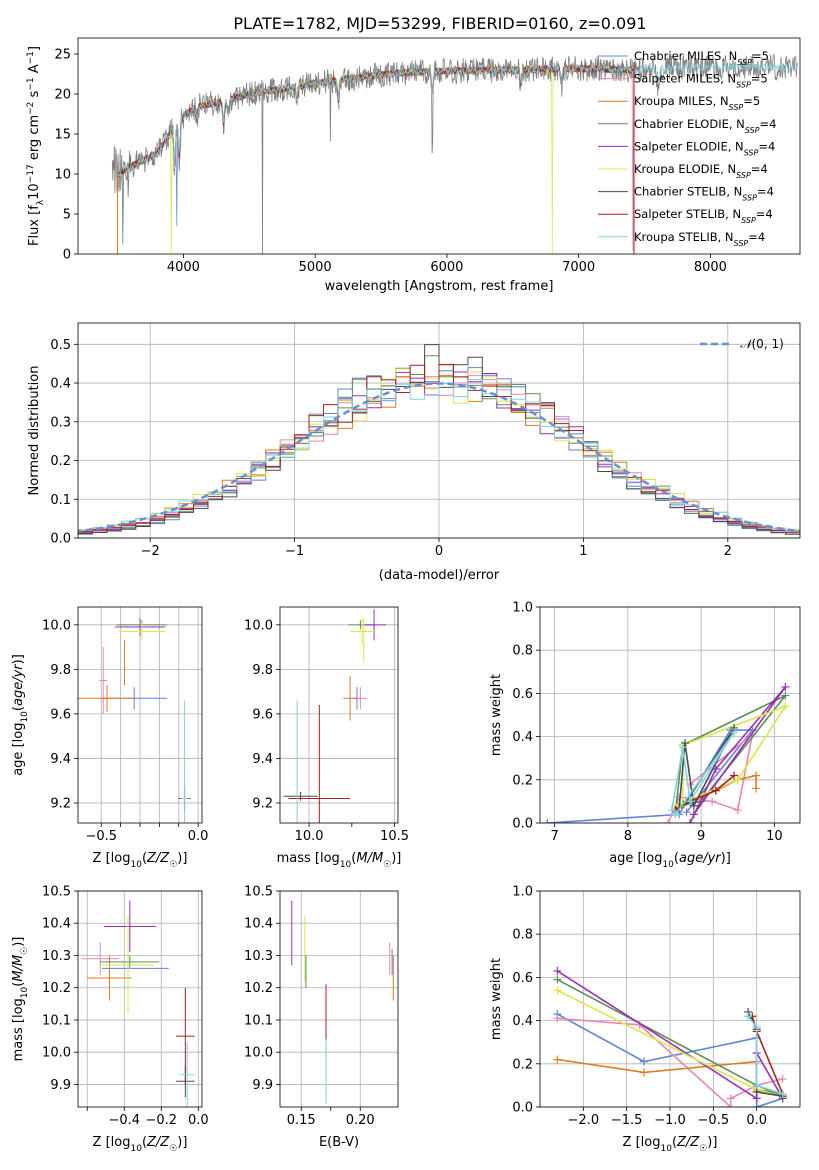  I want to click on y-tick-label: 0.6, so click(522, 978).